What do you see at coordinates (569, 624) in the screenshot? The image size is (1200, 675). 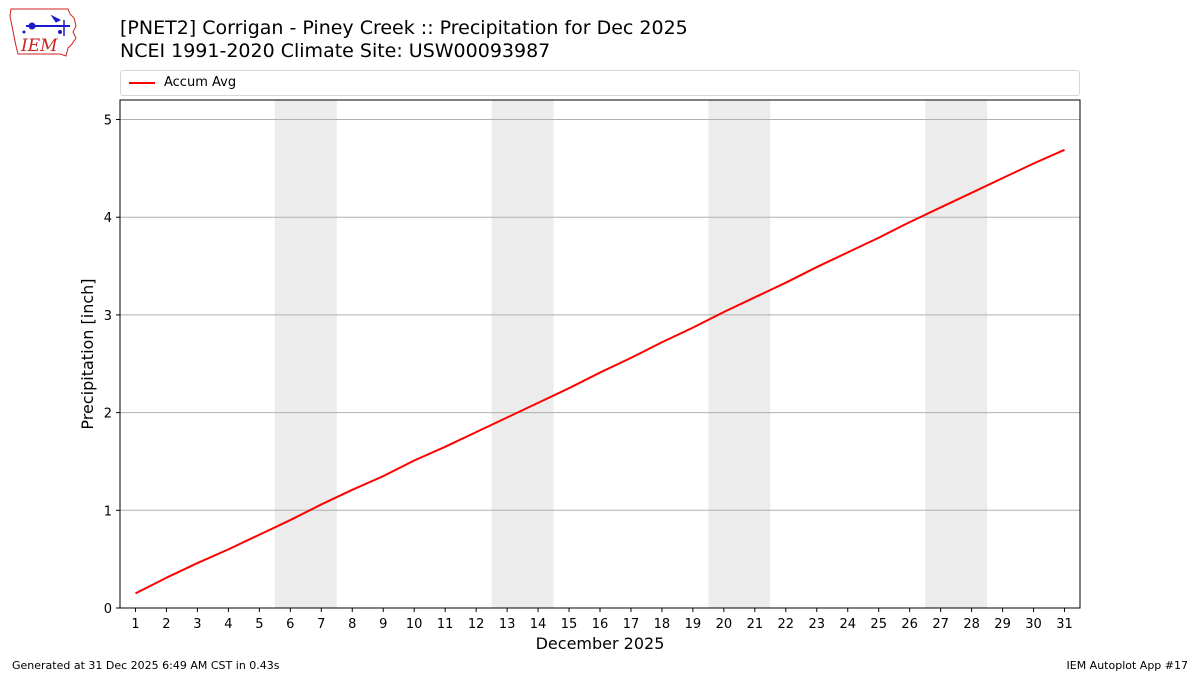 I see `x-tick-label-15: 15` at bounding box center [569, 624].